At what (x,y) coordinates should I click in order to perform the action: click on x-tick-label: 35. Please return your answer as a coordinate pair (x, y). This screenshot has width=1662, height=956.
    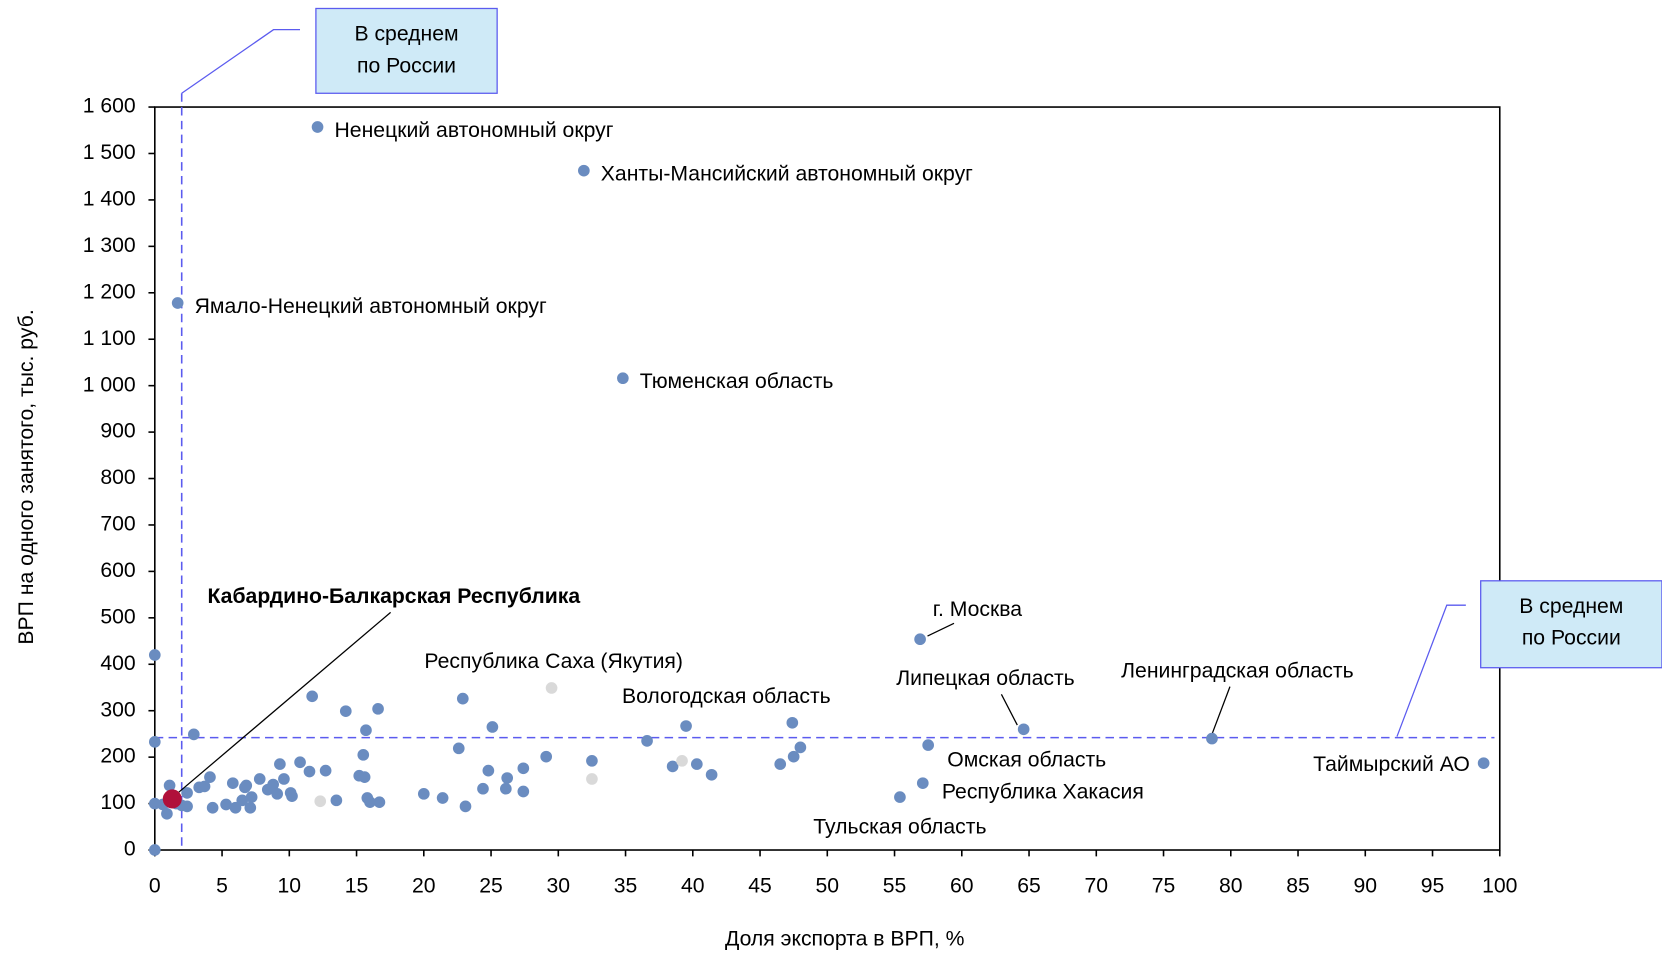
    Looking at the image, I should click on (626, 886).